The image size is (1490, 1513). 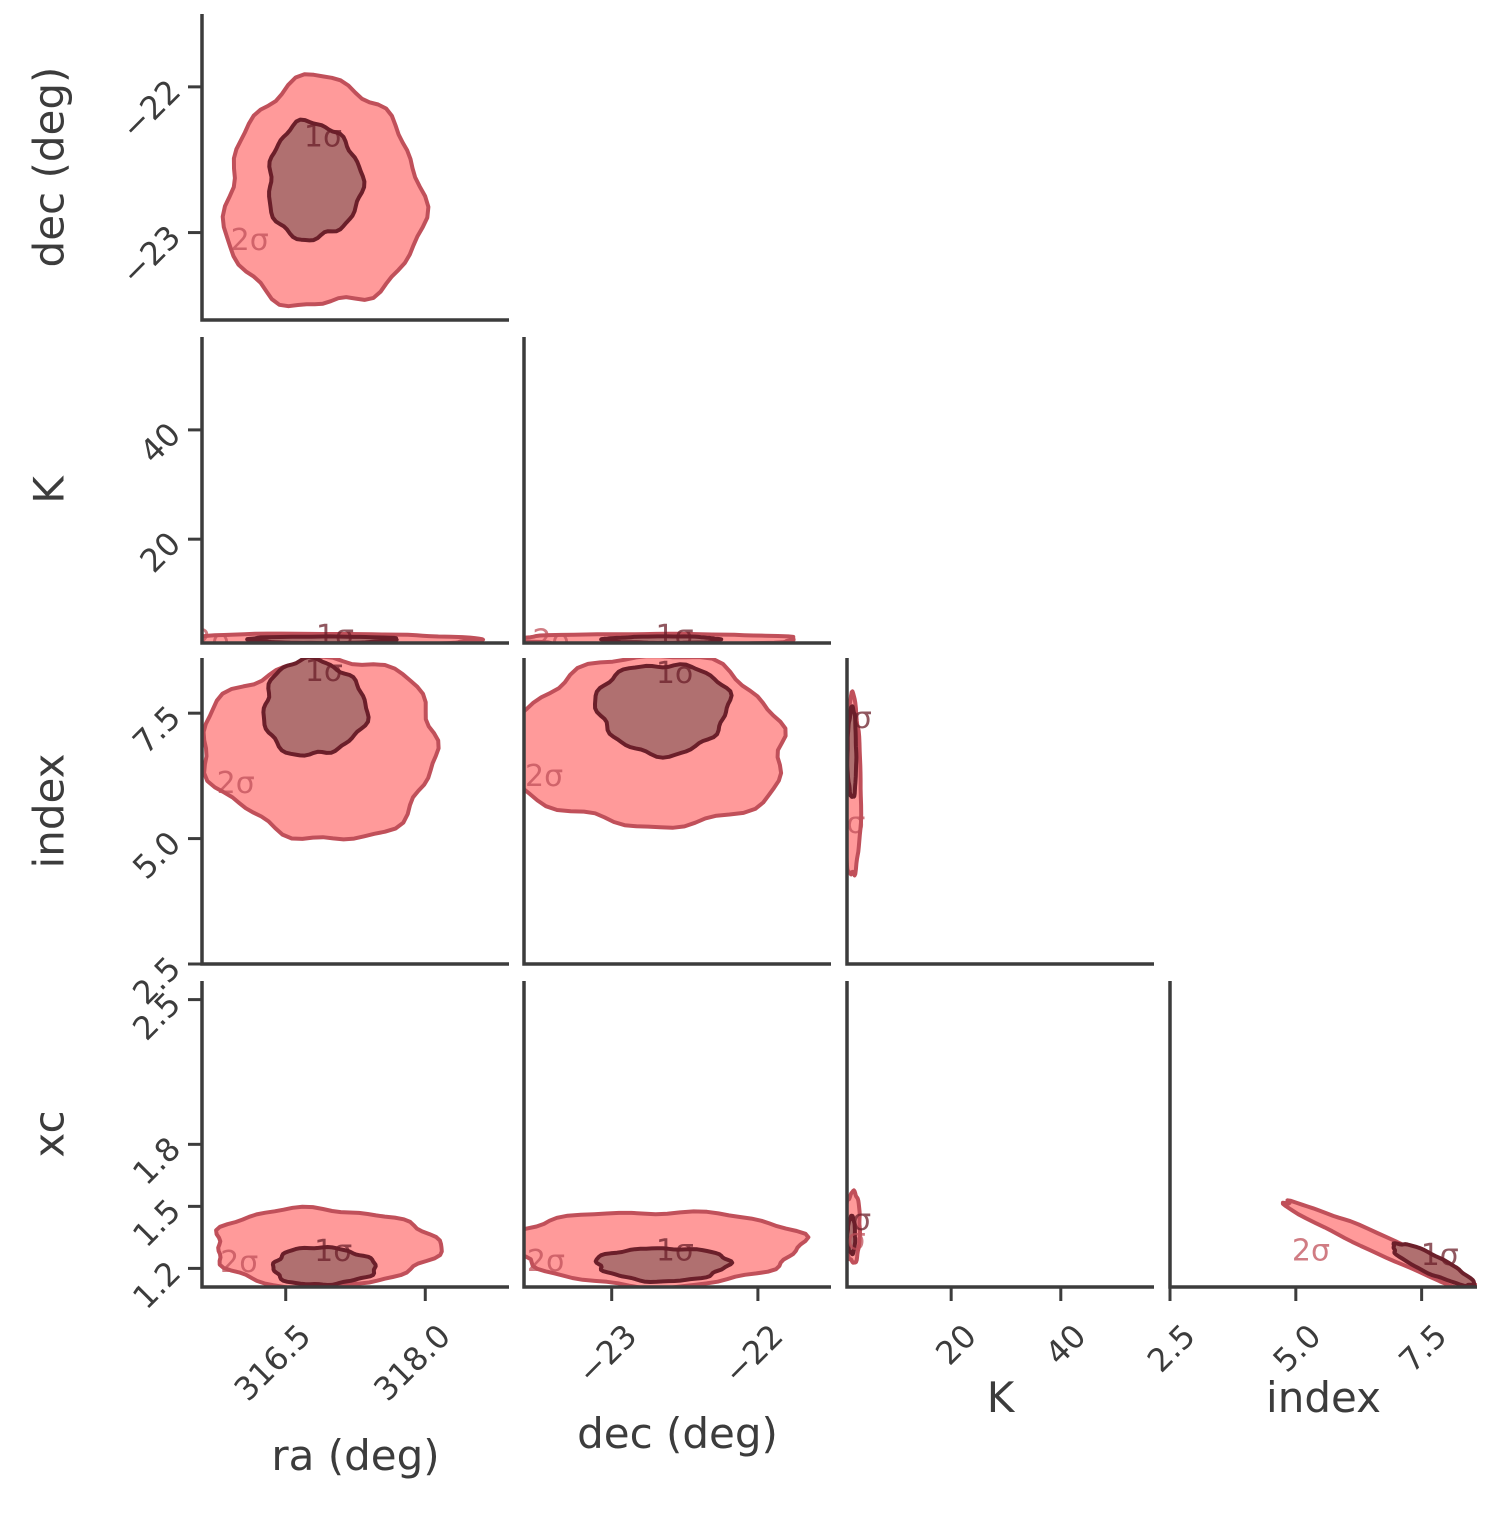 I want to click on x-tick-label-index: 5.0, so click(x=1297, y=1348).